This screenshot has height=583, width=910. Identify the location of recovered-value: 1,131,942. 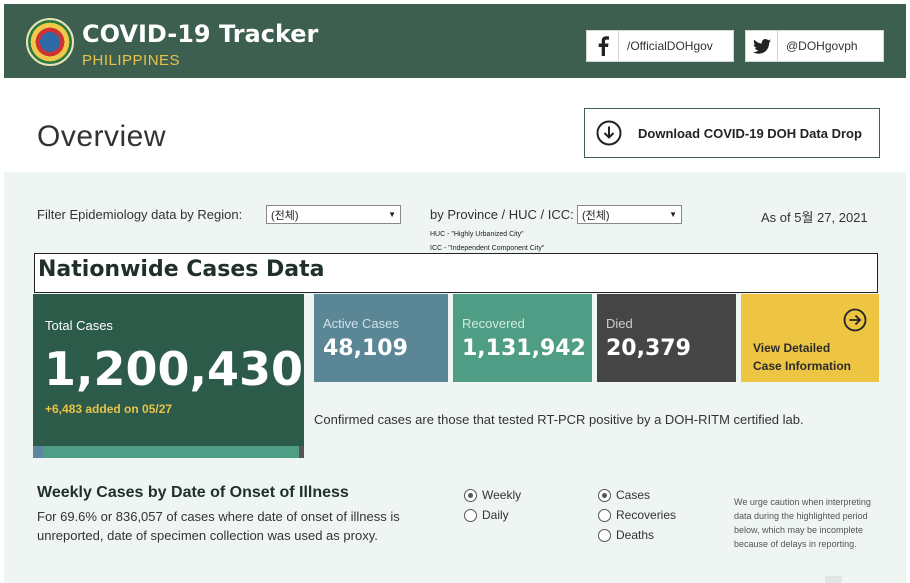
(524, 348).